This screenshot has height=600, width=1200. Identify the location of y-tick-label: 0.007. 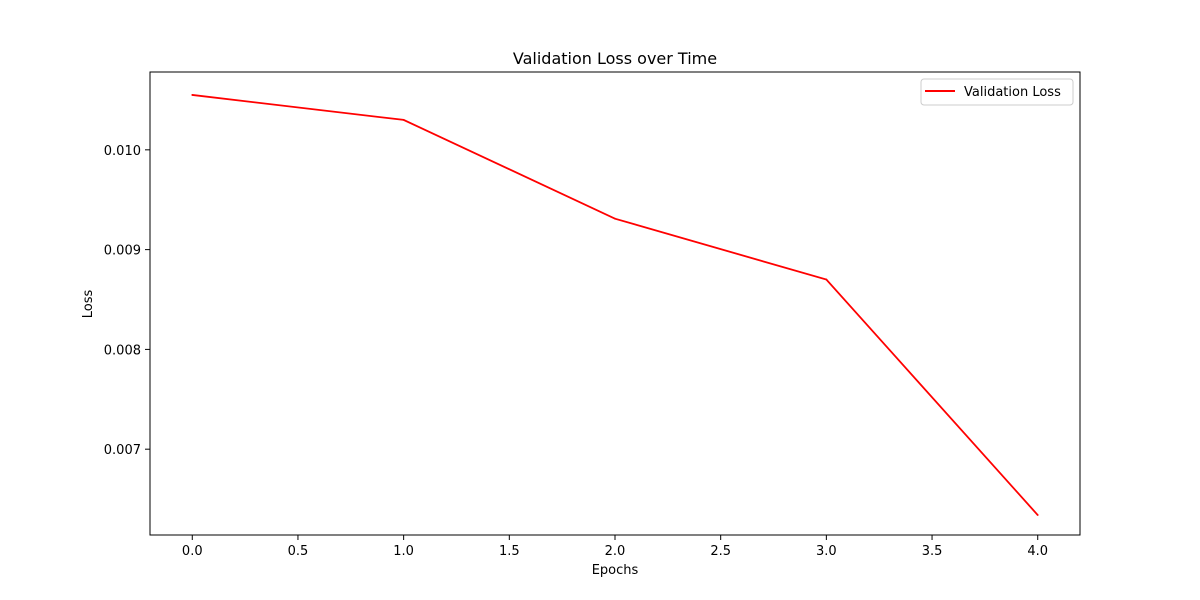
(122, 450).